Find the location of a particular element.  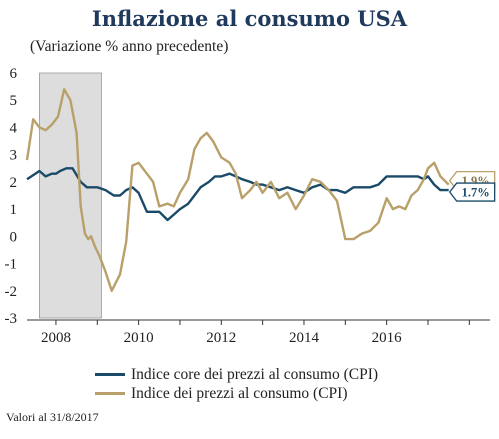

legend-swatch-cpi is located at coordinates (110, 393).